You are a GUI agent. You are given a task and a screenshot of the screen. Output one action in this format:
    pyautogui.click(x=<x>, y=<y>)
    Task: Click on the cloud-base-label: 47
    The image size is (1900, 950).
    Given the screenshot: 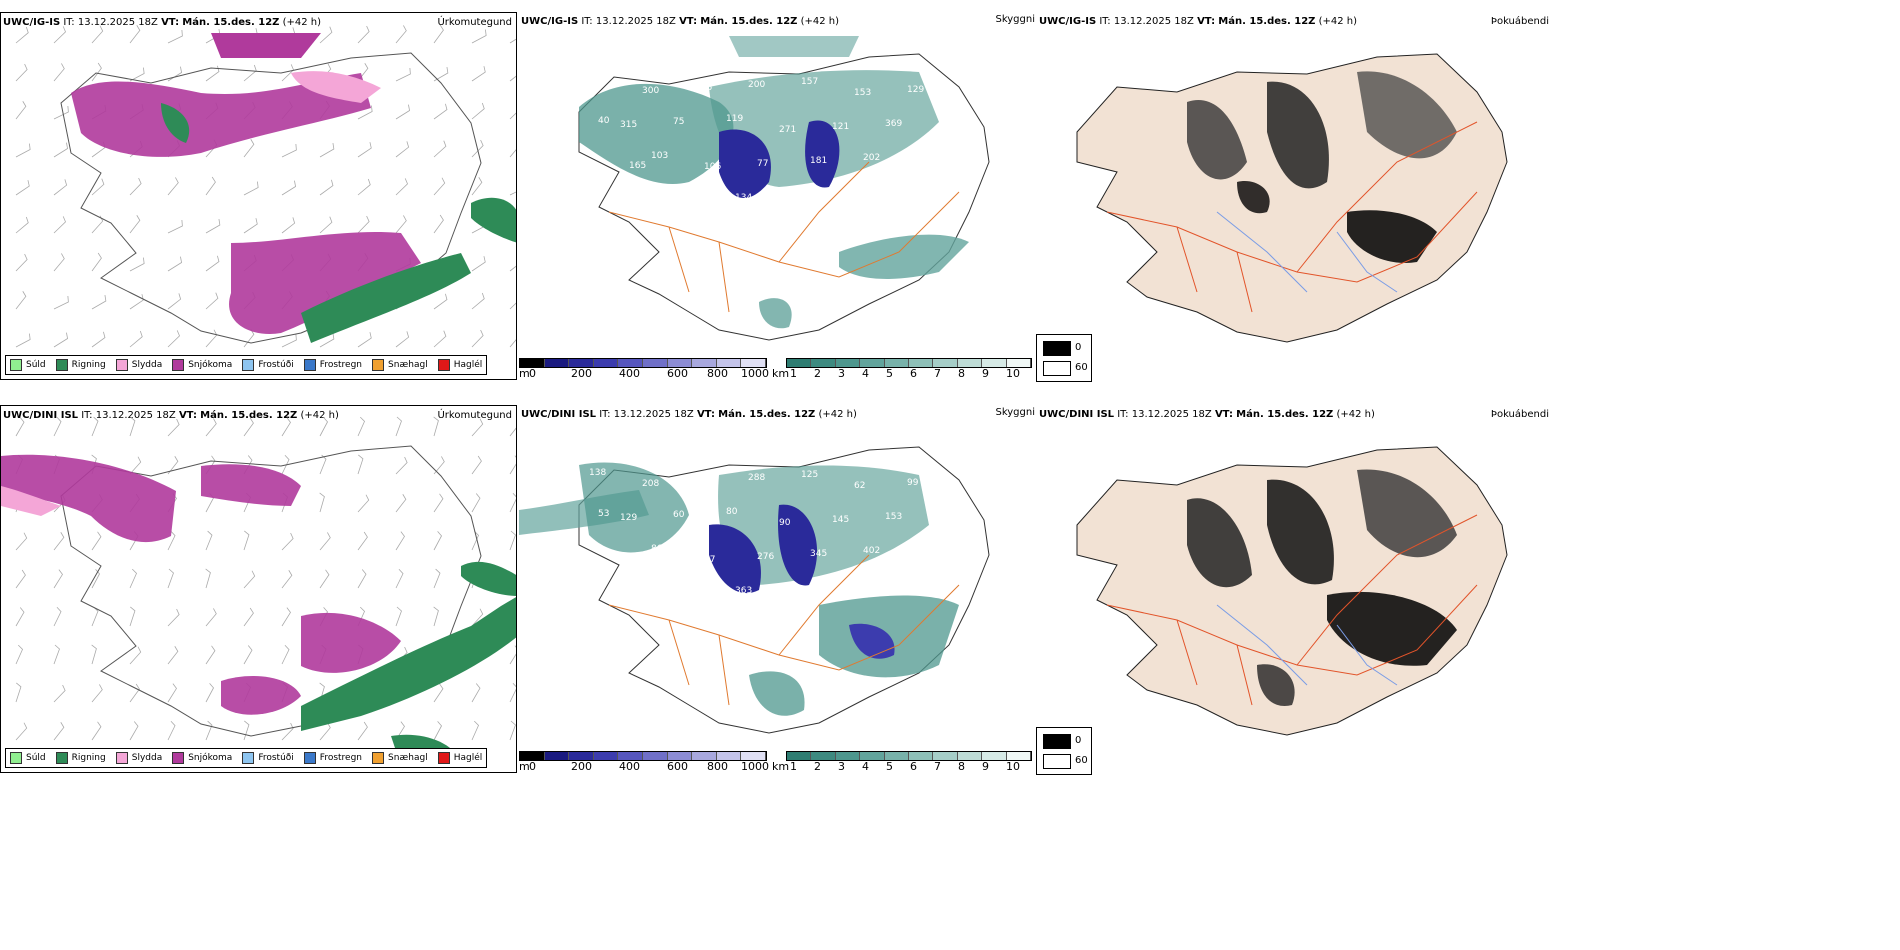 What is the action you would take?
    pyautogui.click(x=709, y=560)
    